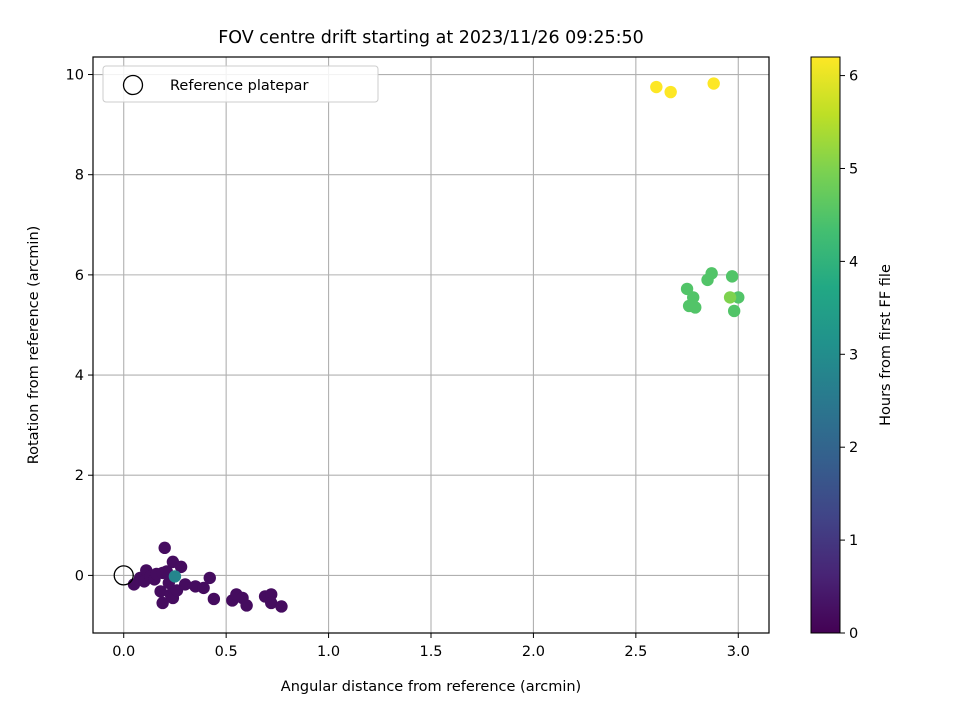 Image resolution: width=960 pixels, height=720 pixels. I want to click on colorbar: 0 1 2 3 4 5 6 Hours from first FF file, so click(852, 349).